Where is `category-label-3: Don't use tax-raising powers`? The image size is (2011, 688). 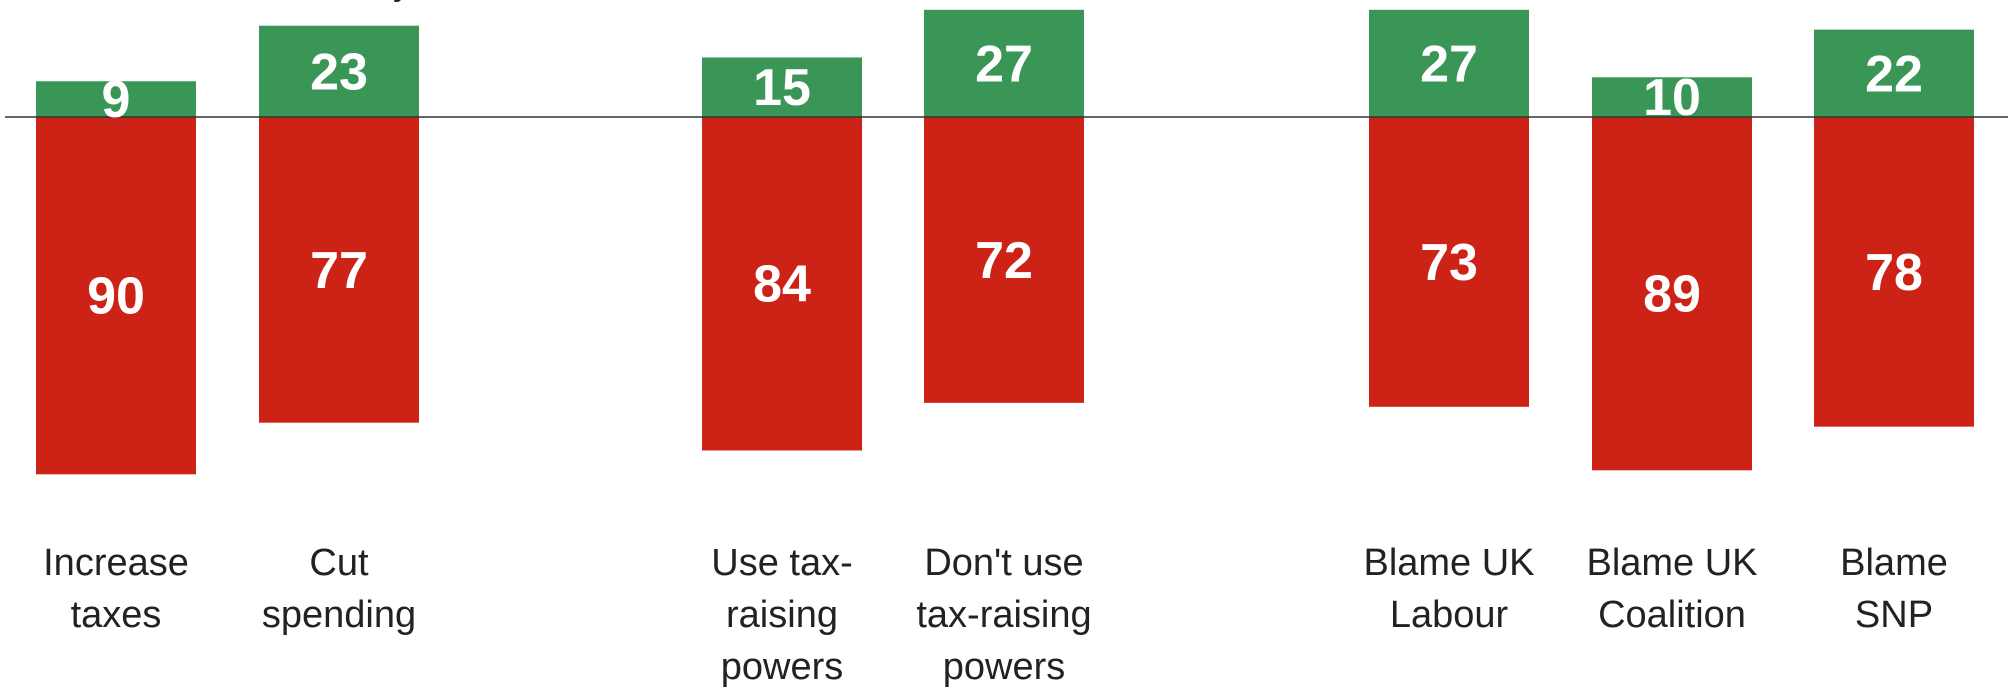 category-label-3: Don't use tax-raising powers is located at coordinates (1003, 615).